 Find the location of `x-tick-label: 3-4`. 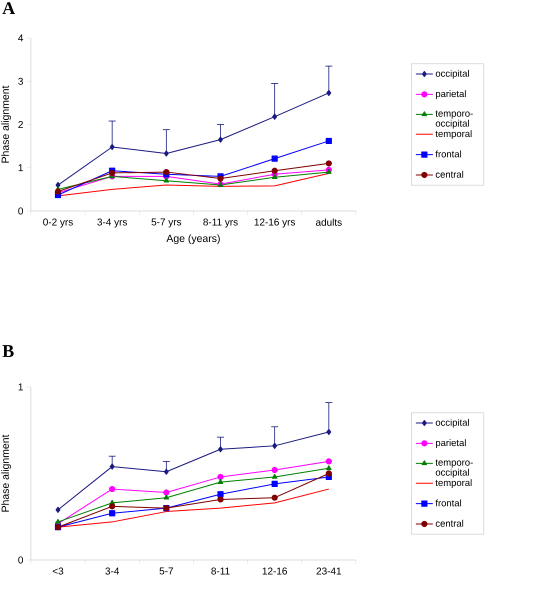

x-tick-label: 3-4 is located at coordinates (112, 571).